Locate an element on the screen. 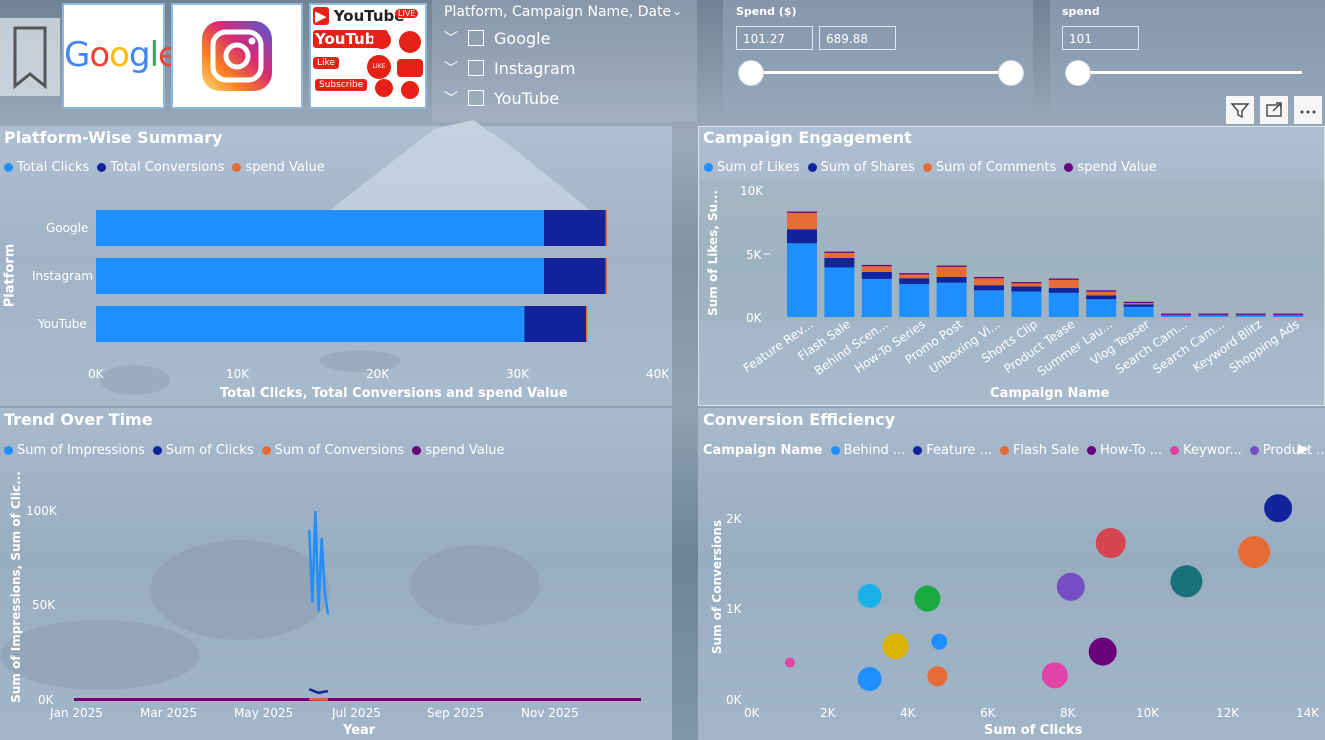 The width and height of the screenshot is (1325, 740). google-logo-tile: Google is located at coordinates (120, 56).